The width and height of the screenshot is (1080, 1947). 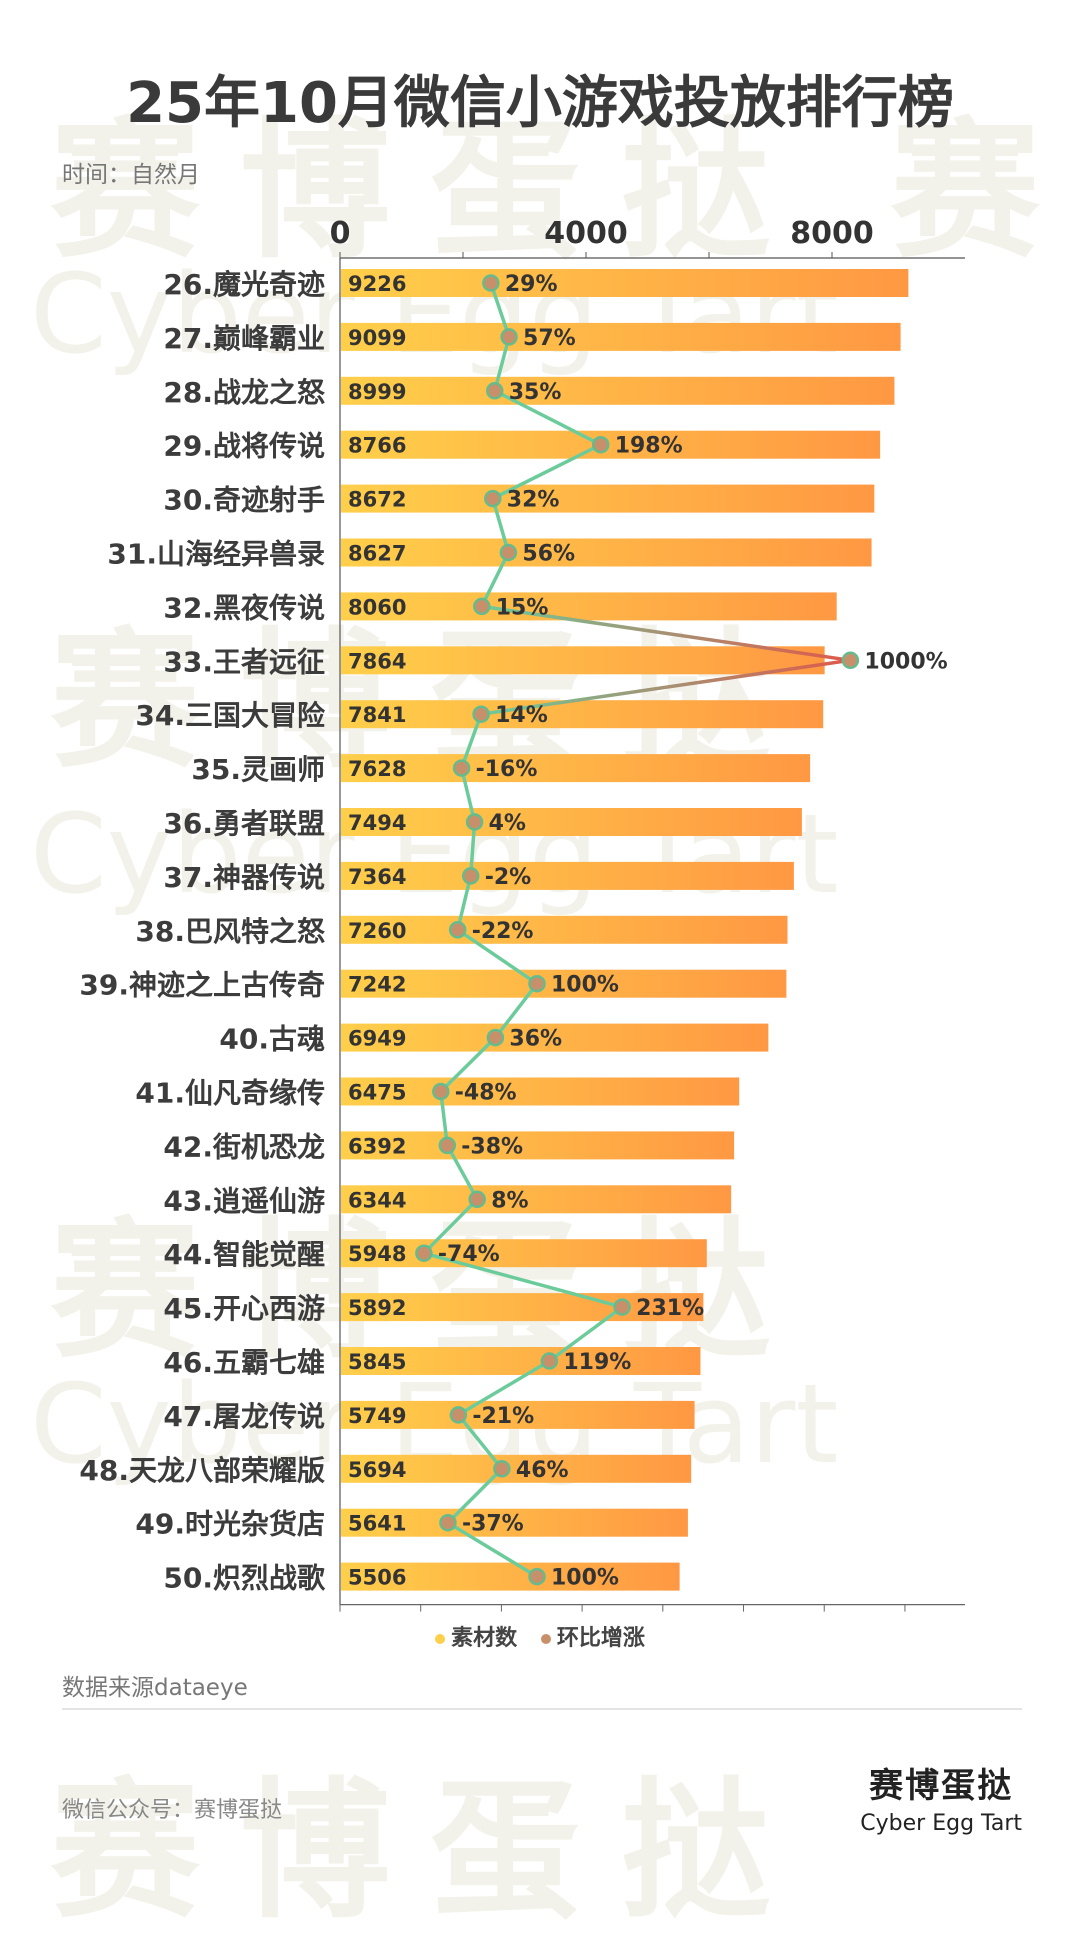 I want to click on growth-label: 36%, so click(x=535, y=1039).